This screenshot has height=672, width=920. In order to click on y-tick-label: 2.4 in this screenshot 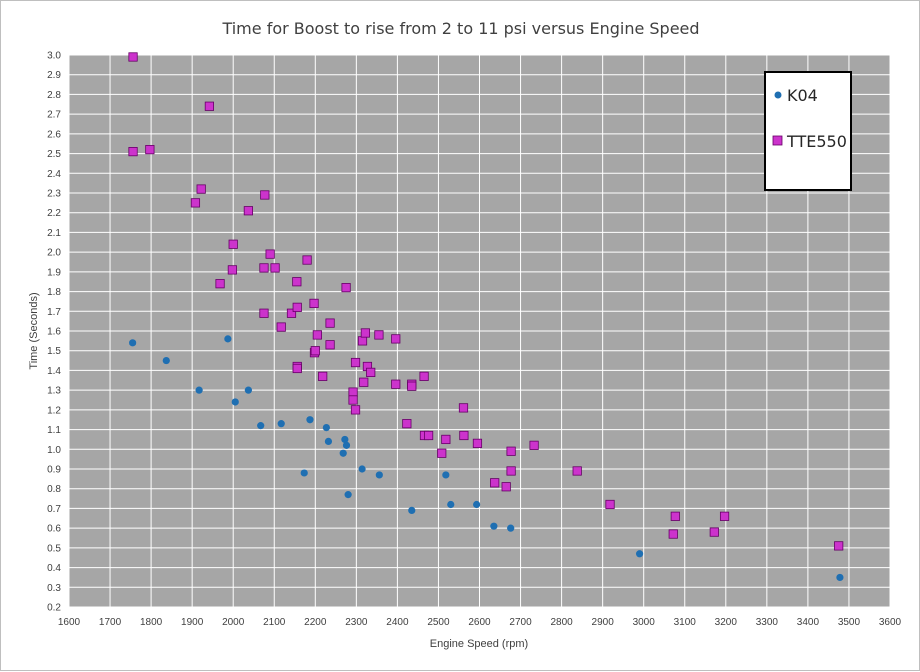, I will do `click(54, 174)`.